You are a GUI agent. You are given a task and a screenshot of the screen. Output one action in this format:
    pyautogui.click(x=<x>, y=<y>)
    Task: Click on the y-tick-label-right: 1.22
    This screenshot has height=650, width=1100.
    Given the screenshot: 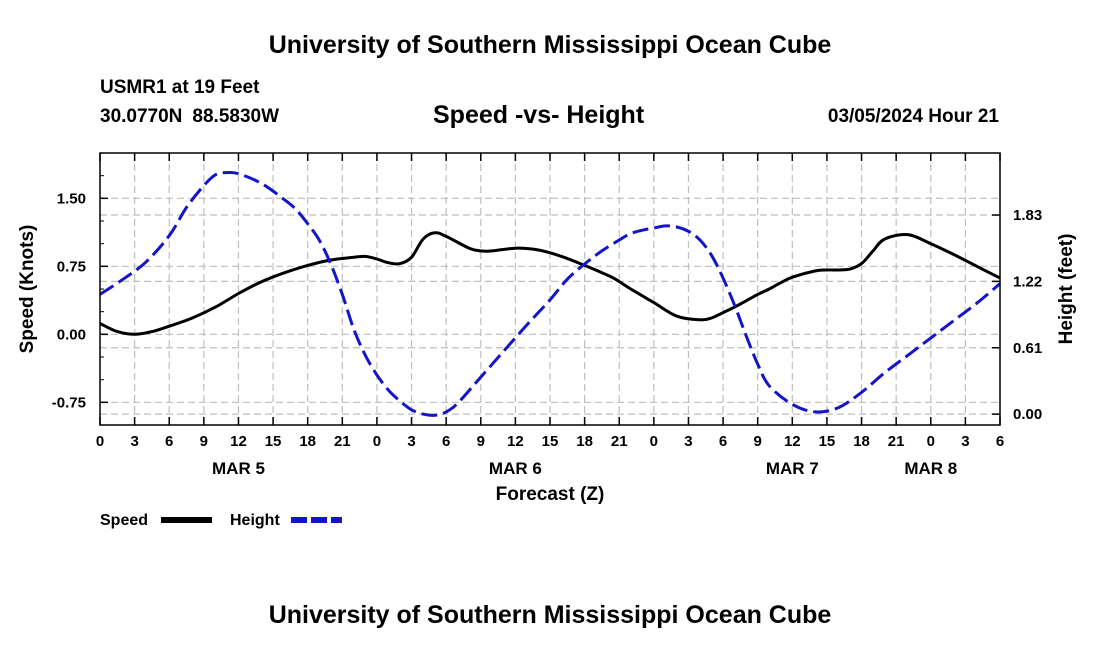 What is the action you would take?
    pyautogui.click(x=1027, y=281)
    